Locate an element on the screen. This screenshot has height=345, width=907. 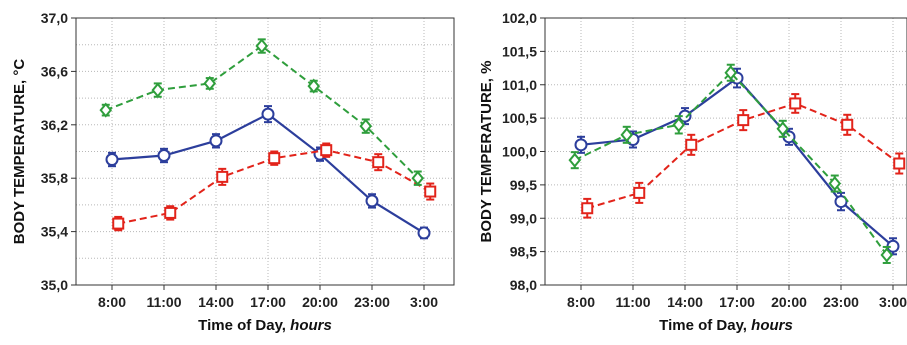
y-axis-title: BODY TEMPERATURE, % is located at coordinates (486, 152).